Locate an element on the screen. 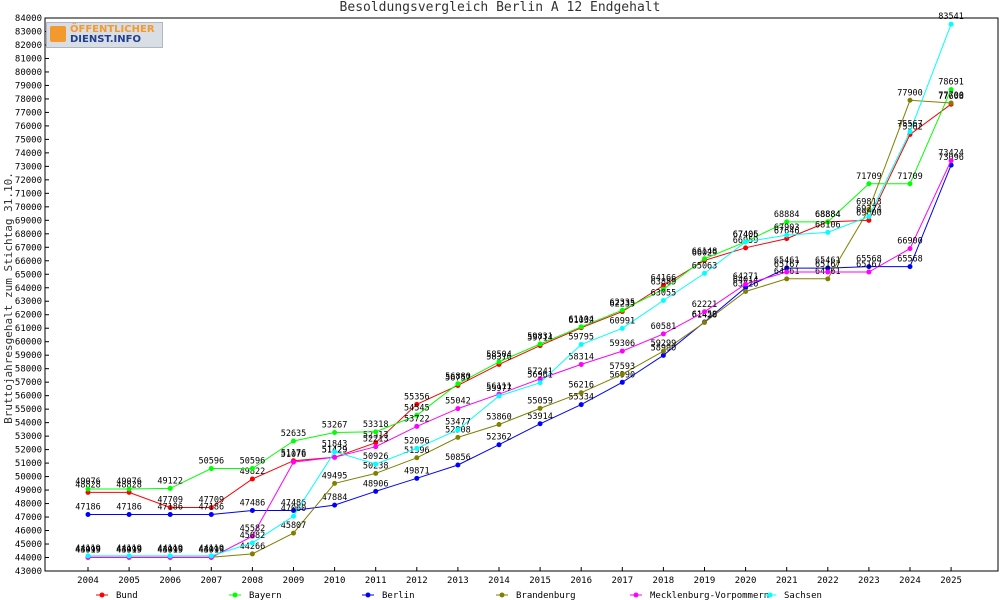  data-label: 65063 is located at coordinates (705, 266).